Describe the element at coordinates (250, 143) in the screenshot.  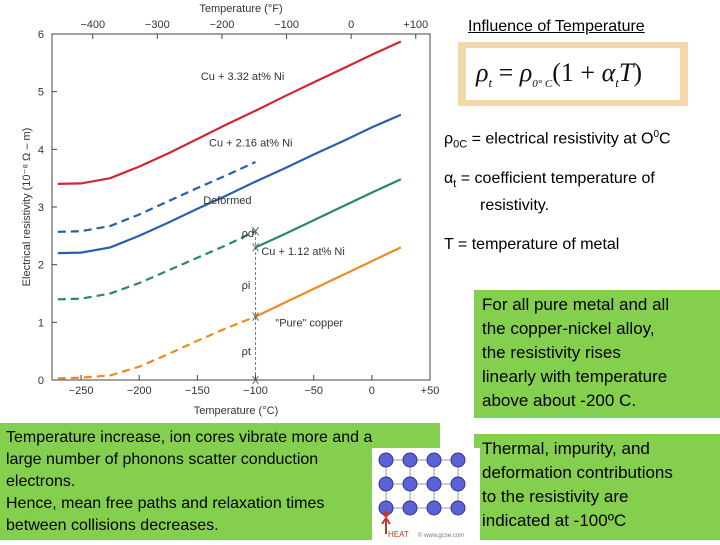
I see `chart-annotation: Cu + 2.16 at% Ni` at that location.